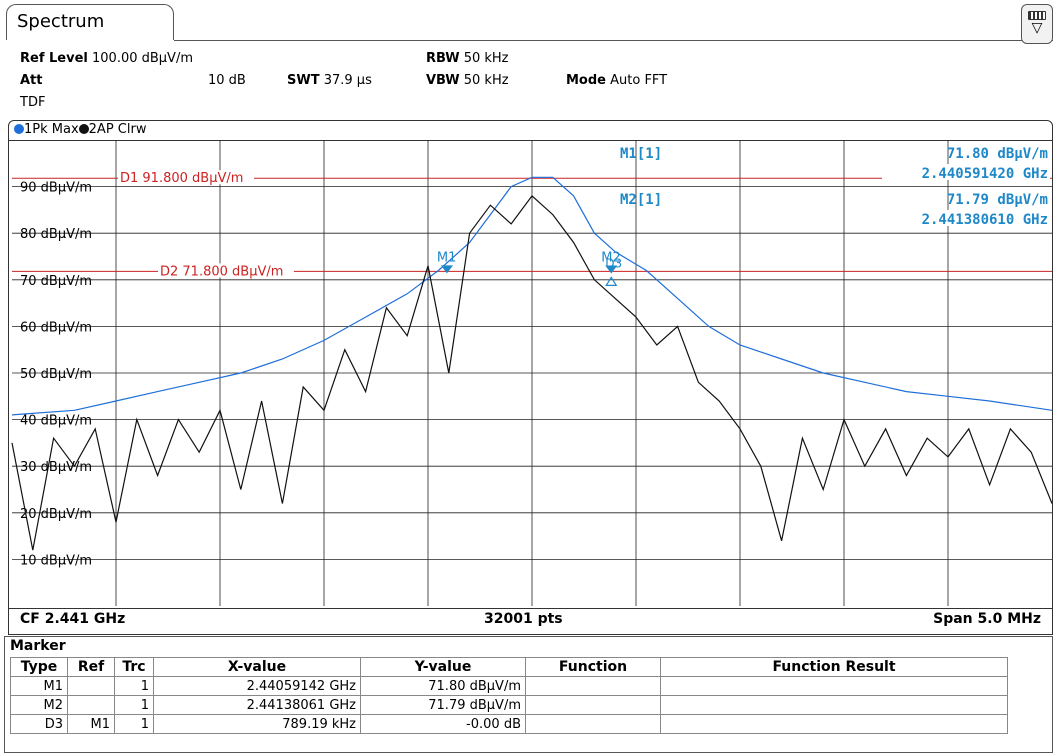 The height and width of the screenshot is (753, 1053). I want to click on cell-y-value: 71.79 dBµV/m, so click(443, 705).